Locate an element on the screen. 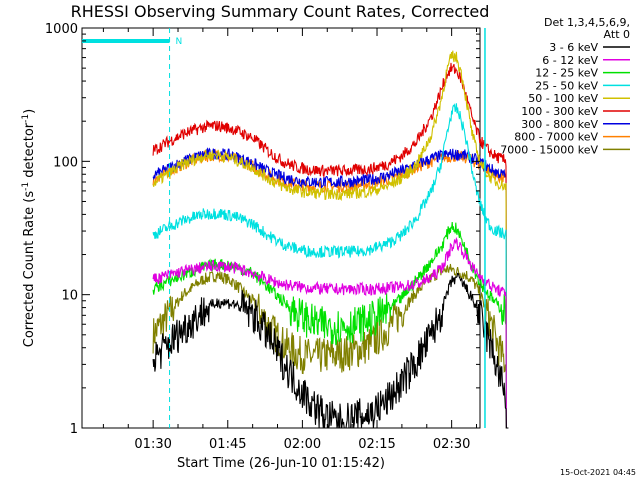 This screenshot has width=640, height=484. y-axis-label-mid: detector is located at coordinates (29, 152).